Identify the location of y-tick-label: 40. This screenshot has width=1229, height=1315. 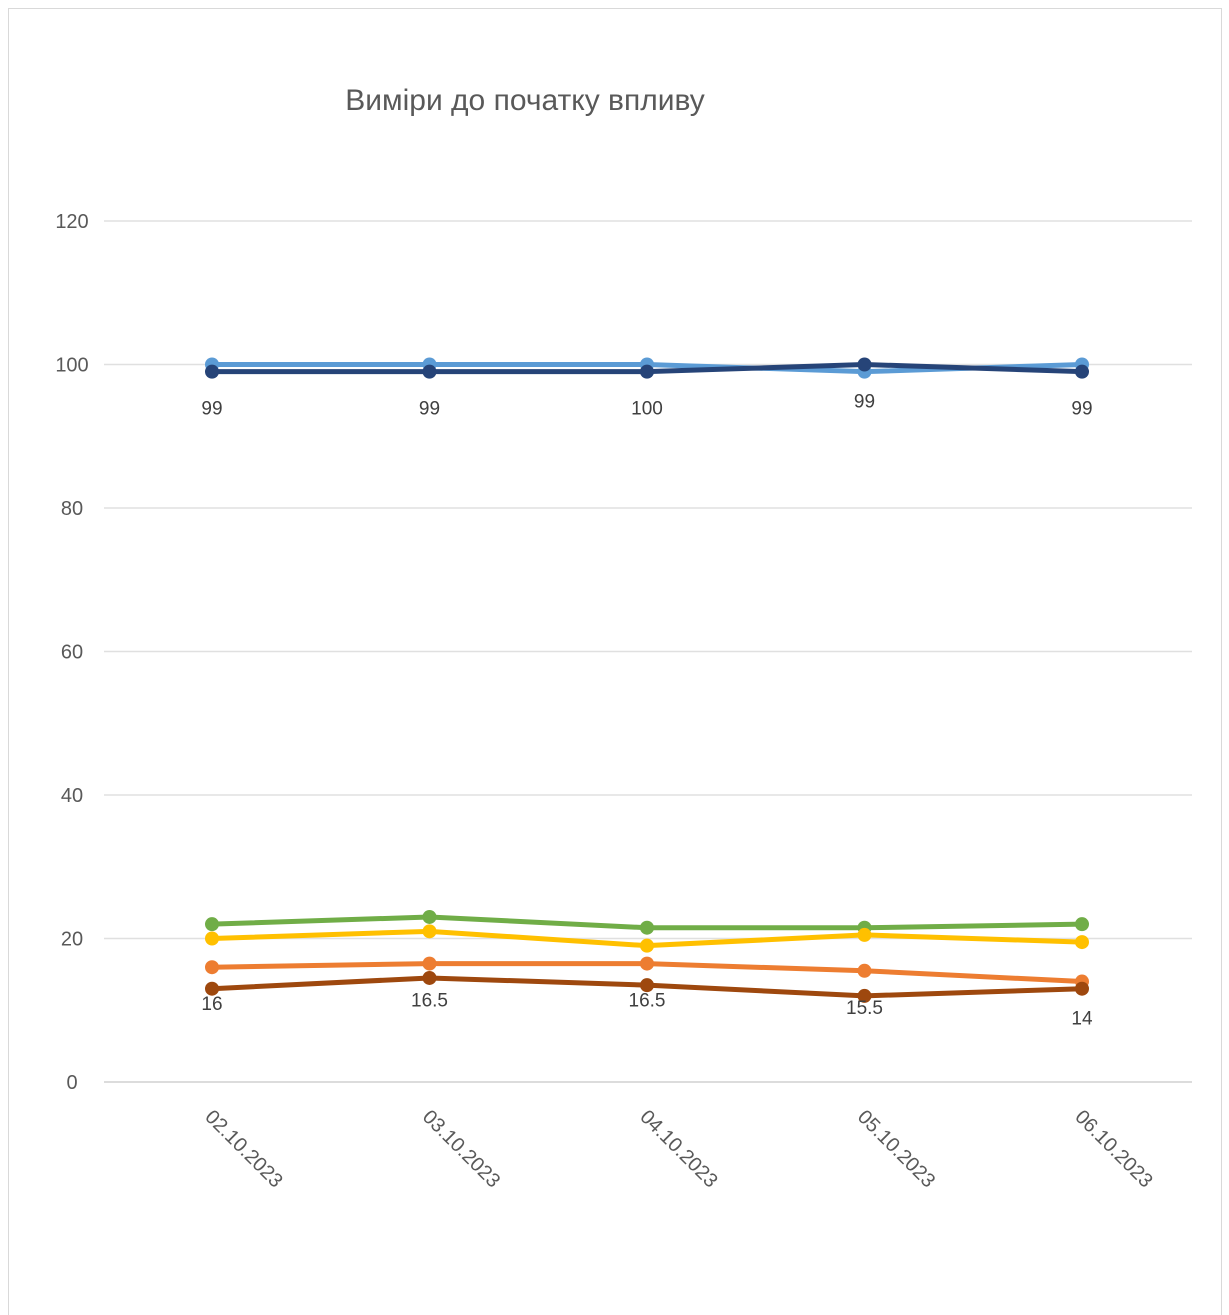
(72, 796).